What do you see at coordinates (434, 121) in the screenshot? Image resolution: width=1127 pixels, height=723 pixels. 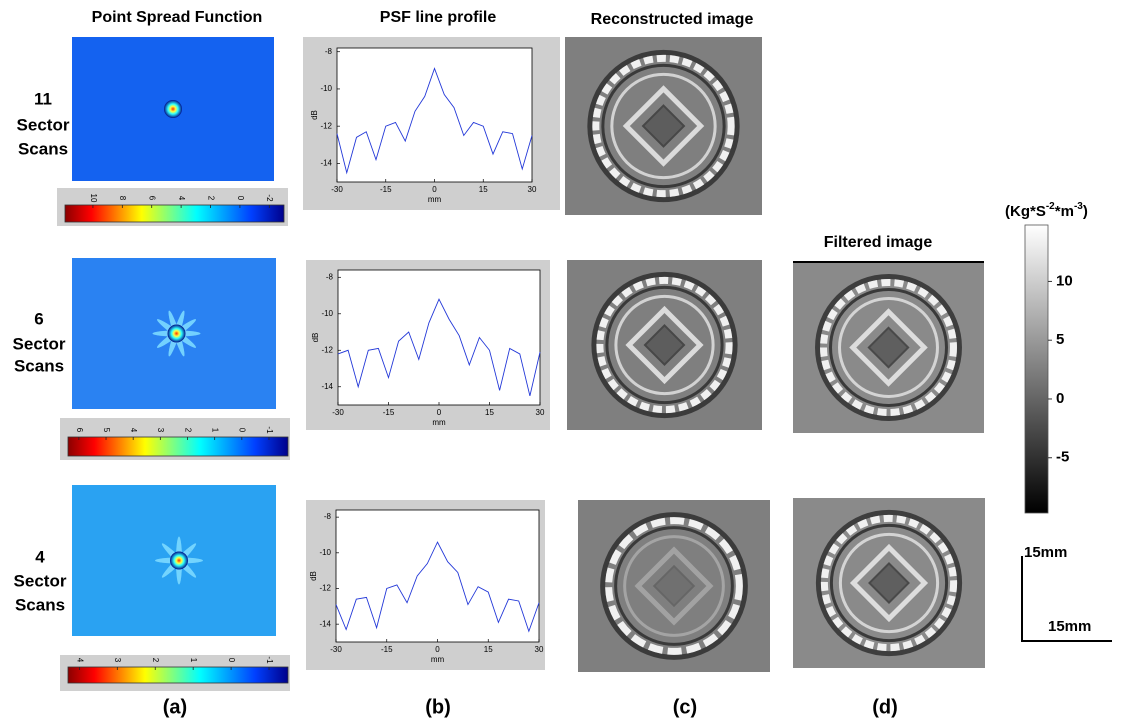 I see `profile-line` at bounding box center [434, 121].